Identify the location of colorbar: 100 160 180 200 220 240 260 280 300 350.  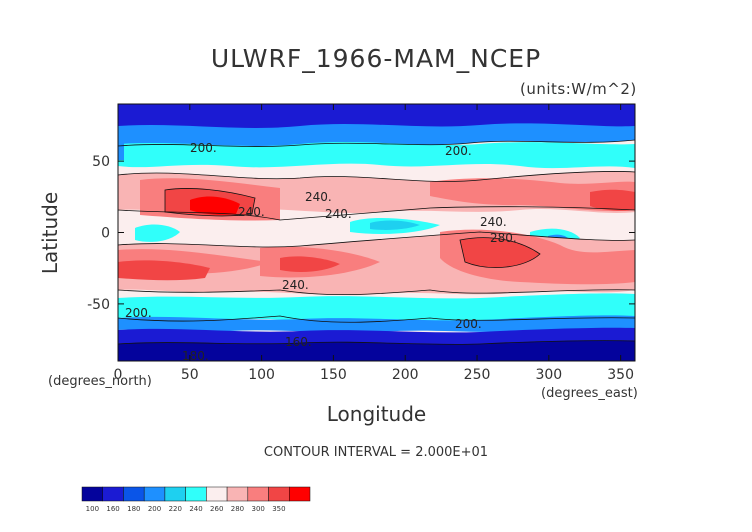
(196, 499).